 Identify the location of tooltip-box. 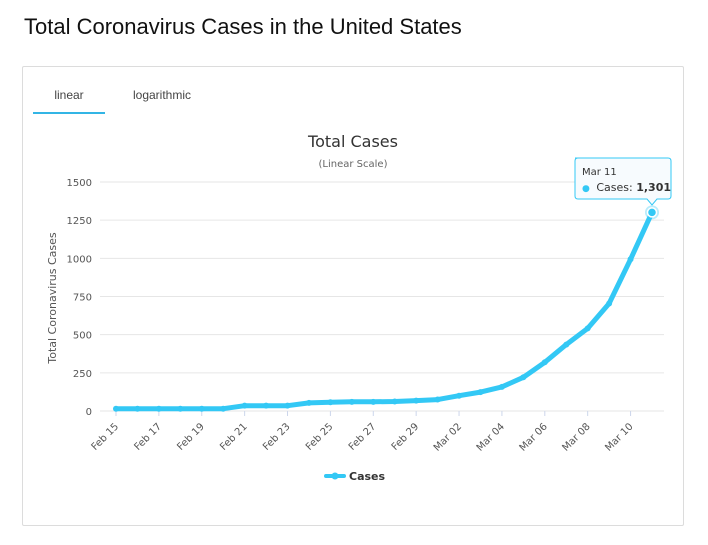
(623, 181).